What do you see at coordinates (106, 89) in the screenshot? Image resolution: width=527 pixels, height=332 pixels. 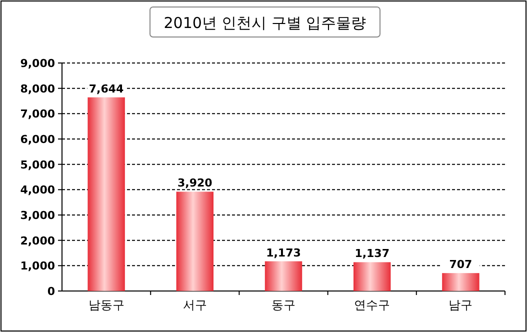 I see `data-label: 7,644` at bounding box center [106, 89].